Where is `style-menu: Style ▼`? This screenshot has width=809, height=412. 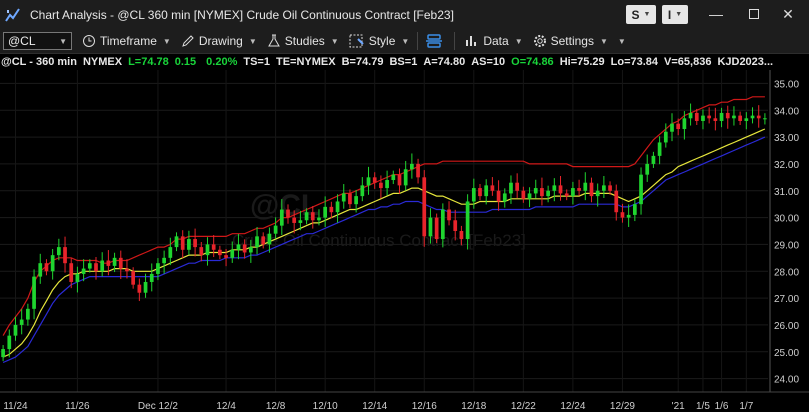
style-menu: Style ▼ is located at coordinates (379, 41).